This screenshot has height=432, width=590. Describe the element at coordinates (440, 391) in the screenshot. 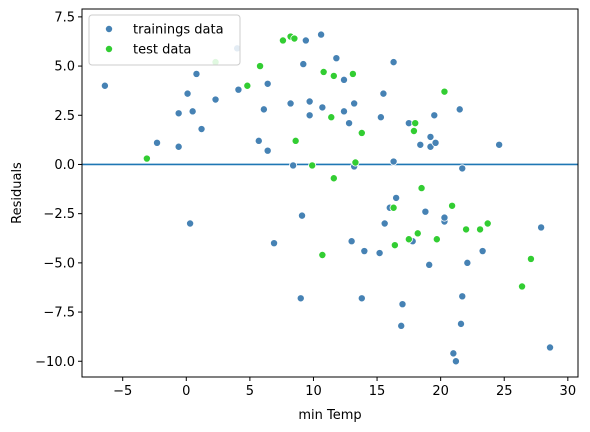

I see `x-tick-label: 20` at that location.